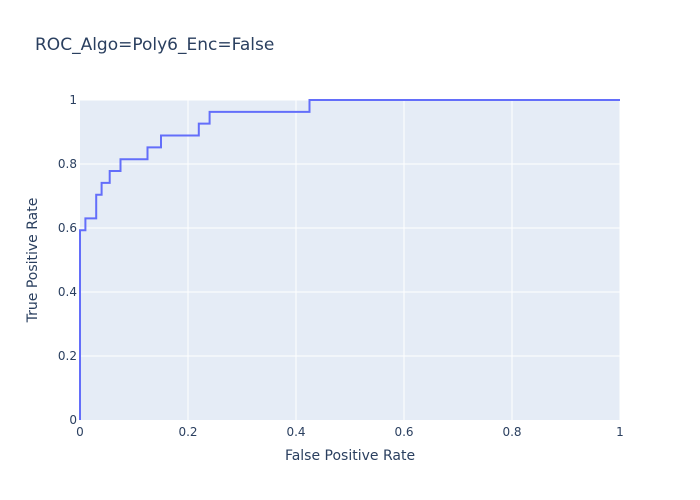  What do you see at coordinates (511, 432) in the screenshot?
I see `x-tick-label: 0.8` at bounding box center [511, 432].